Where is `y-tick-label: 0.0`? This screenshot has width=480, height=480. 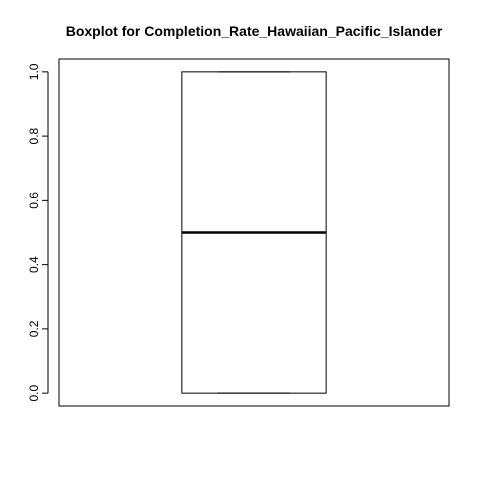
y-tick-label: 0.0 is located at coordinates (34, 392).